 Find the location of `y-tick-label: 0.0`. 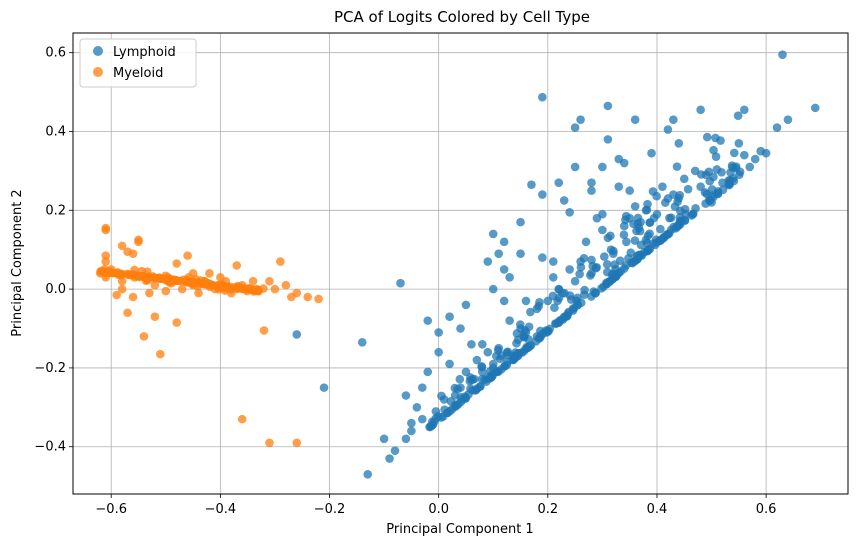

y-tick-label: 0.0 is located at coordinates (55, 289).